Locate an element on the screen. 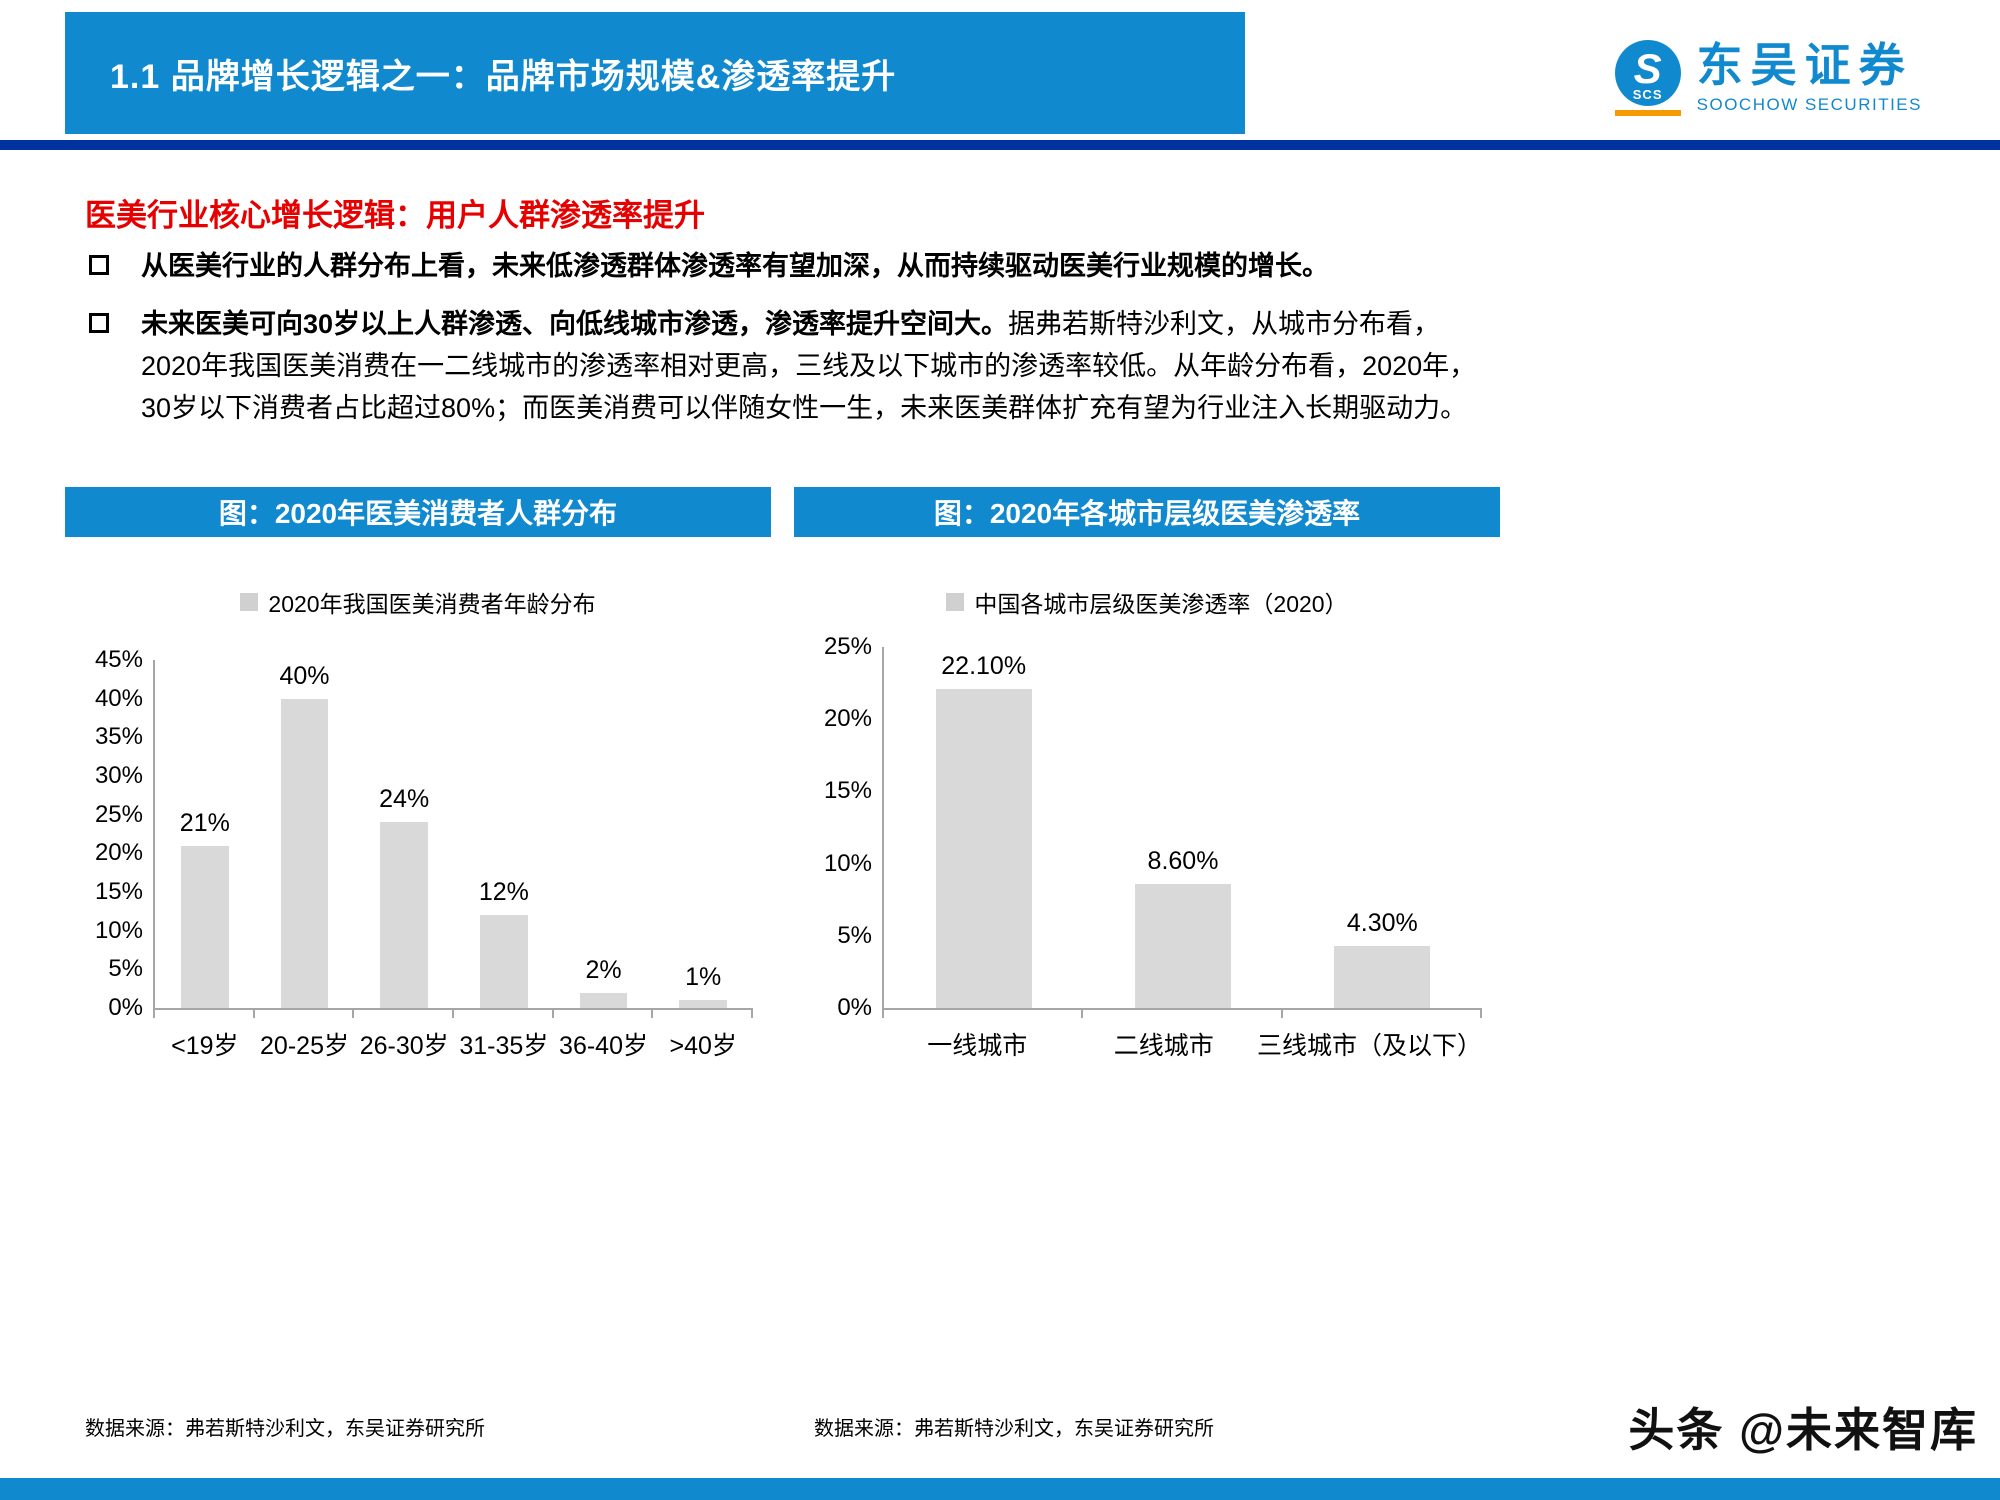 This screenshot has width=2000, height=1500. logo-underline is located at coordinates (1647, 113).